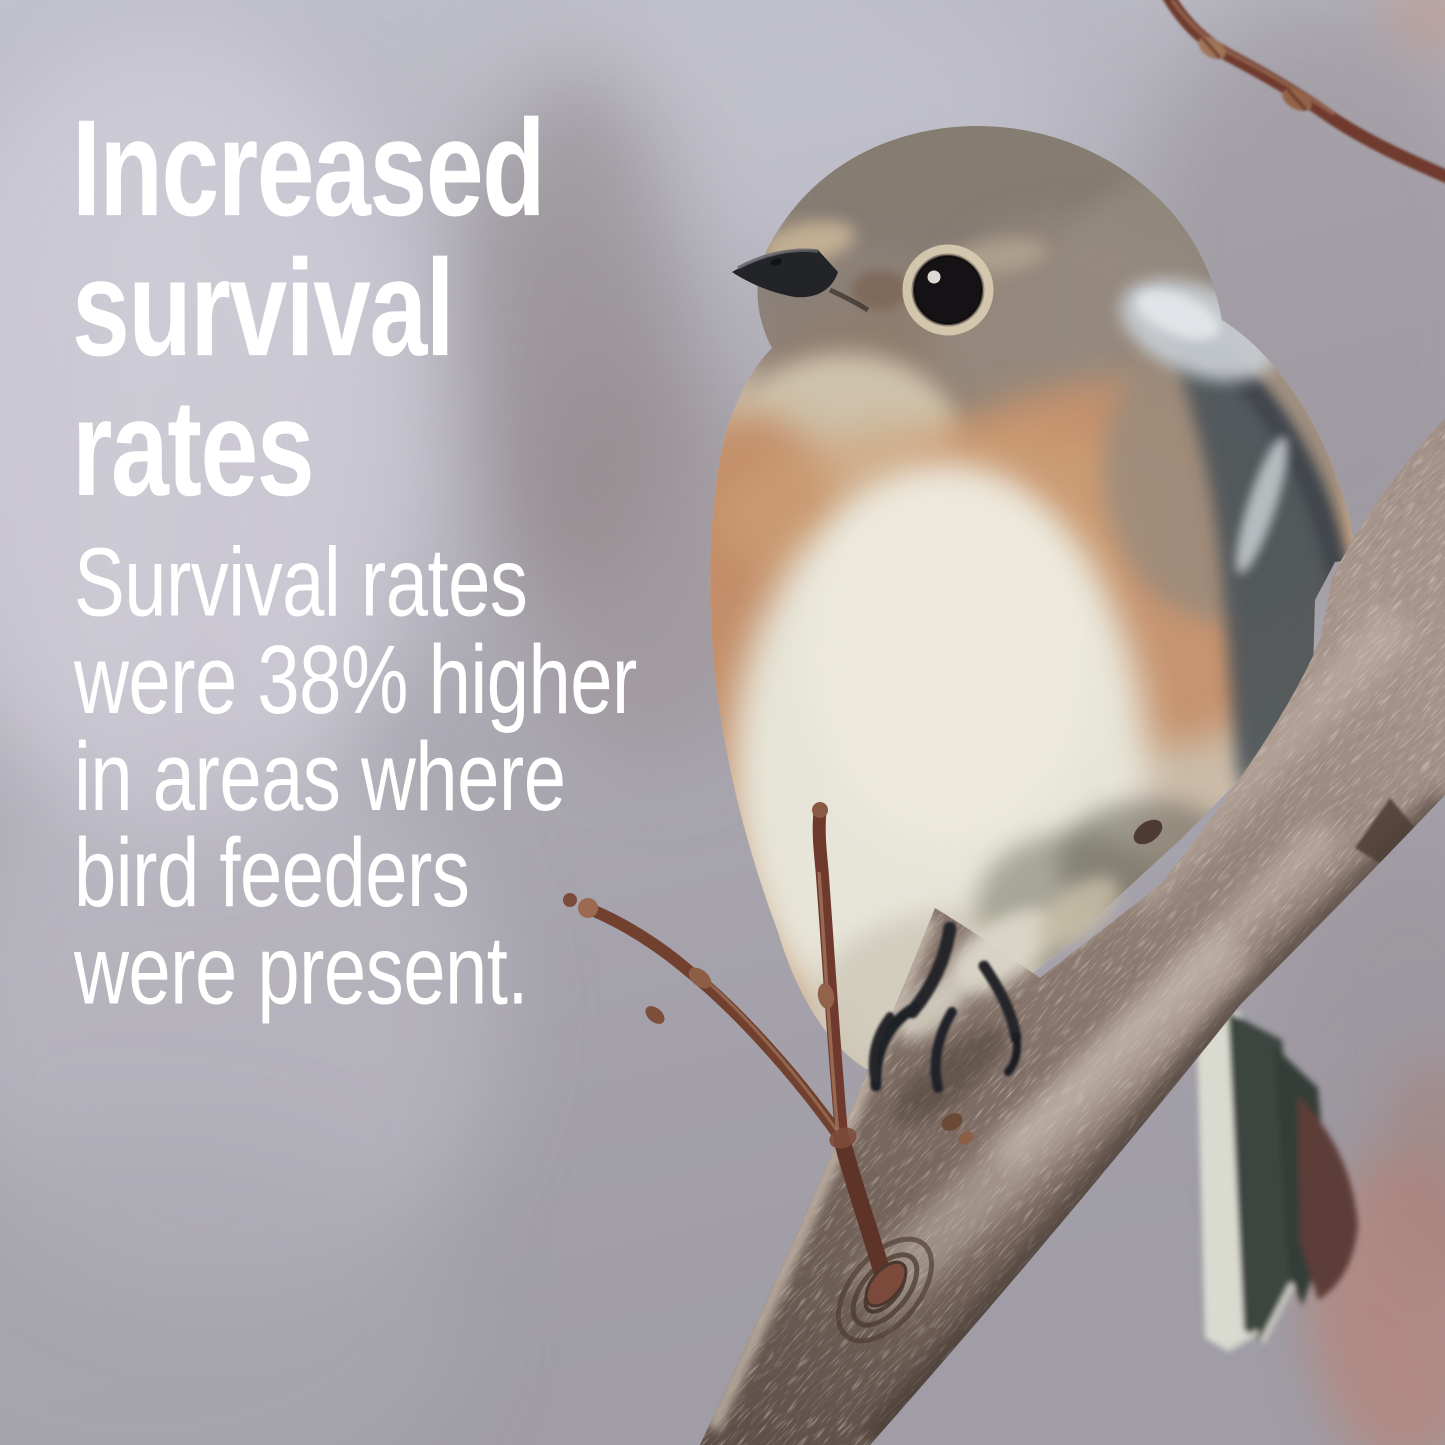 Image resolution: width=1445 pixels, height=1445 pixels. I want to click on knot-ring, so click(885, 1290).